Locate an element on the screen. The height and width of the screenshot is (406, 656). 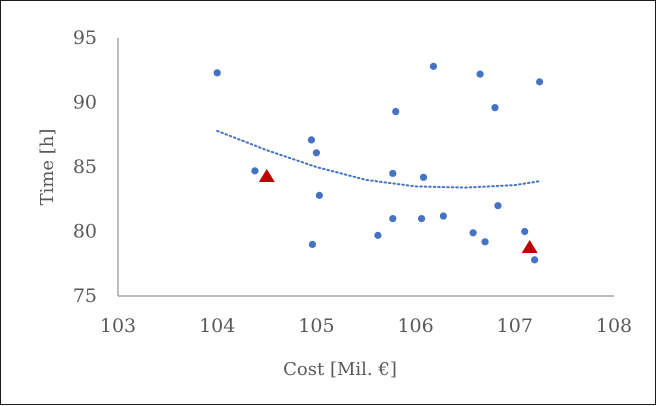
y-tick-label: 90 is located at coordinates (85, 103).